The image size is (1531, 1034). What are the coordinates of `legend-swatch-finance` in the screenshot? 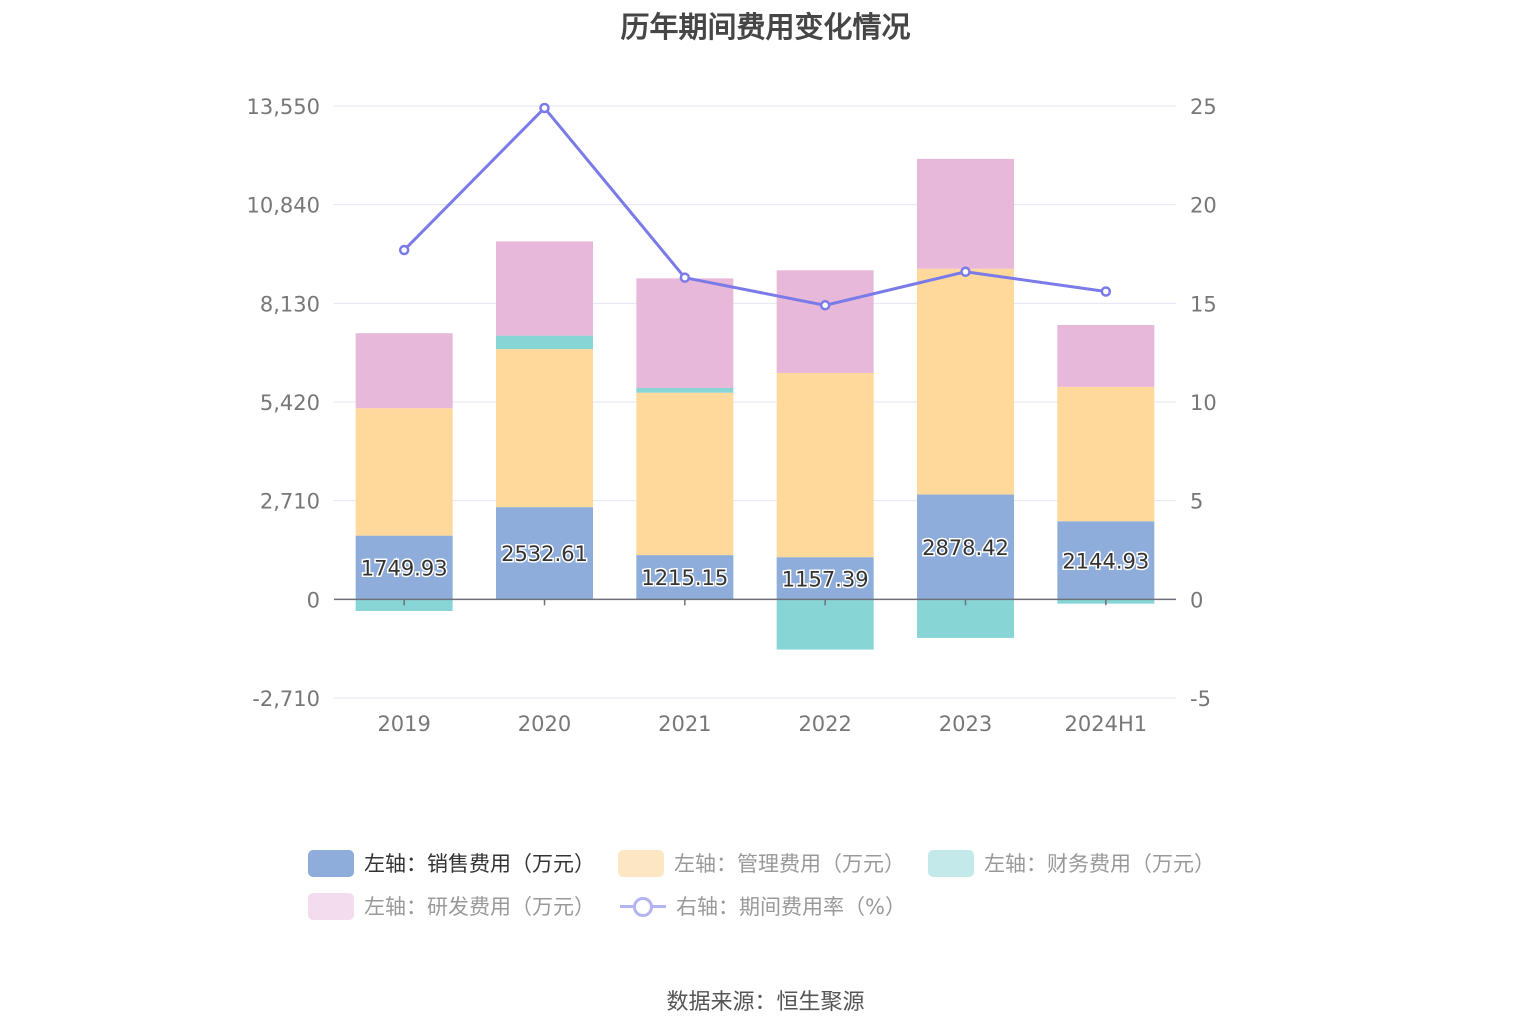 It's located at (951, 863).